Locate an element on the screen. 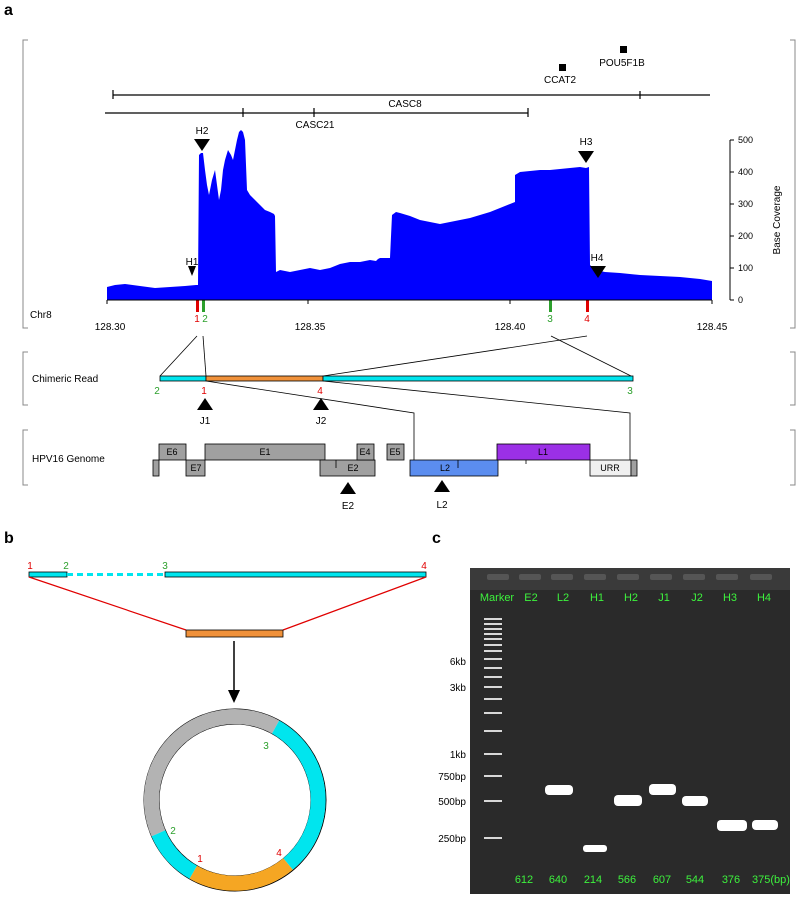 The width and height of the screenshot is (800, 897). pou5f1b-label: POU5F1B is located at coordinates (622, 63).